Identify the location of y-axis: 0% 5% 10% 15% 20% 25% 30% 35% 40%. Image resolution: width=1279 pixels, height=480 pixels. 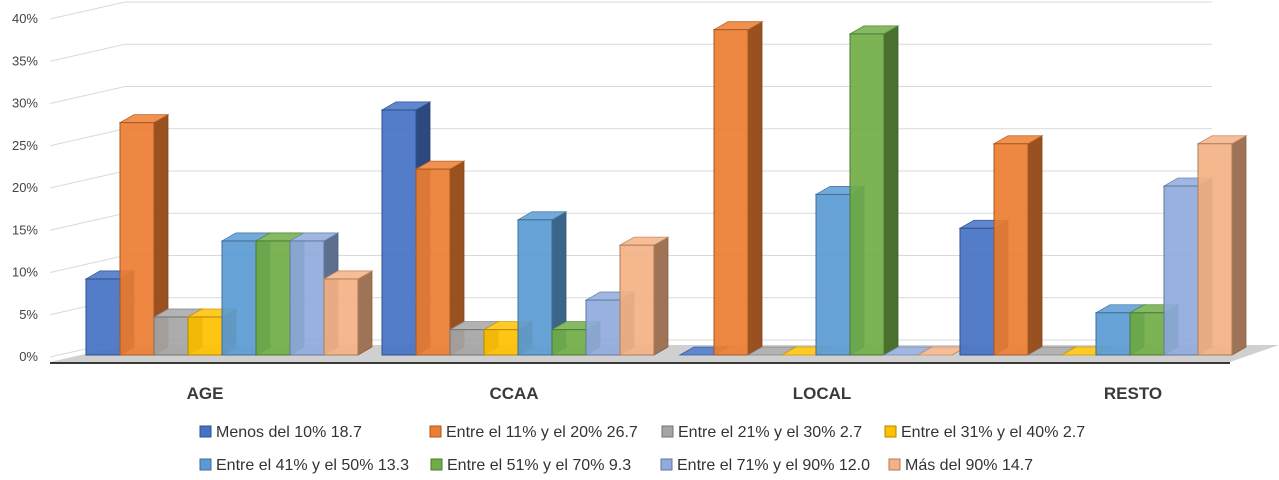
(25, 187).